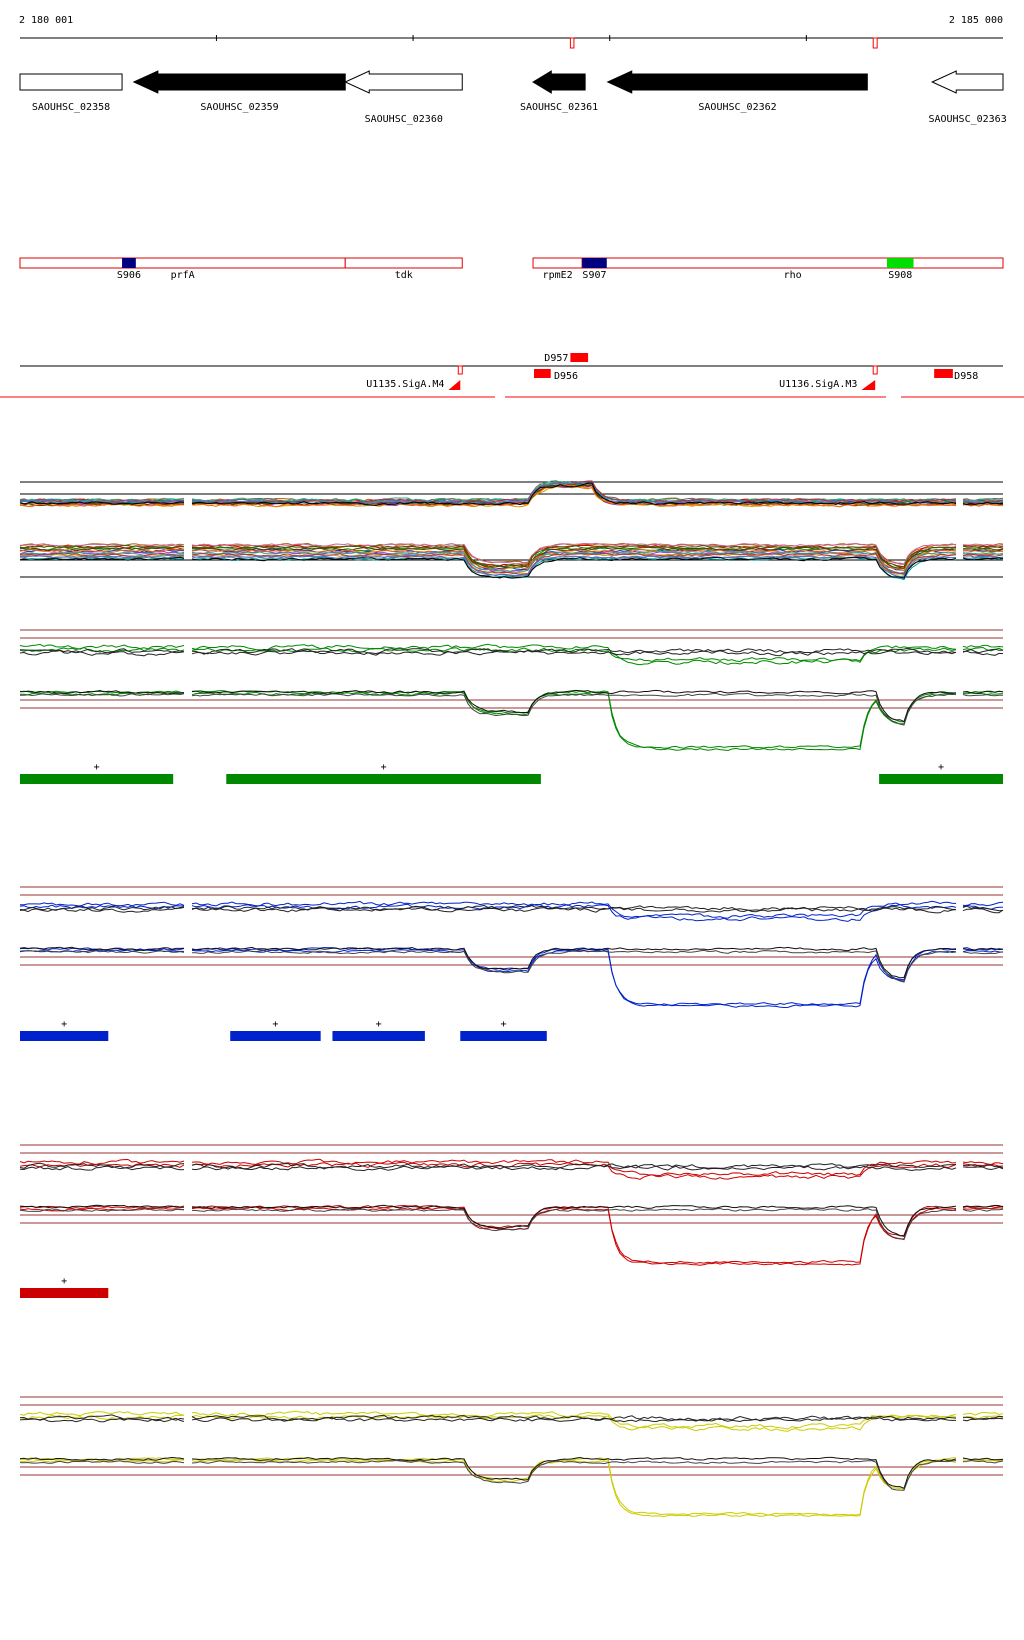 The width and height of the screenshot is (1024, 1640). Describe the element at coordinates (967, 119) in the screenshot. I see `gene-label: SAOUHSC_02363` at that location.